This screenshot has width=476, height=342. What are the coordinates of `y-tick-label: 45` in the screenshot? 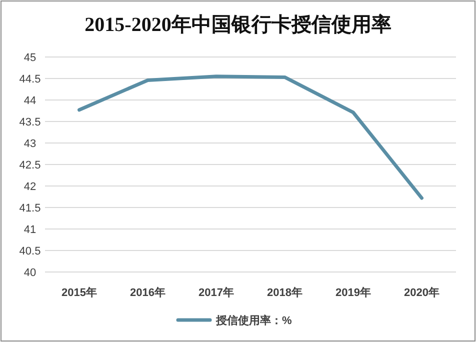 It's located at (30, 58).